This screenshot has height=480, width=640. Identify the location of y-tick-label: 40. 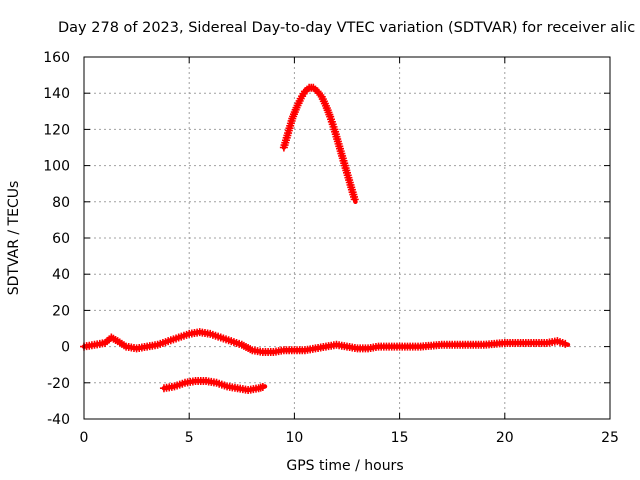
(61, 275).